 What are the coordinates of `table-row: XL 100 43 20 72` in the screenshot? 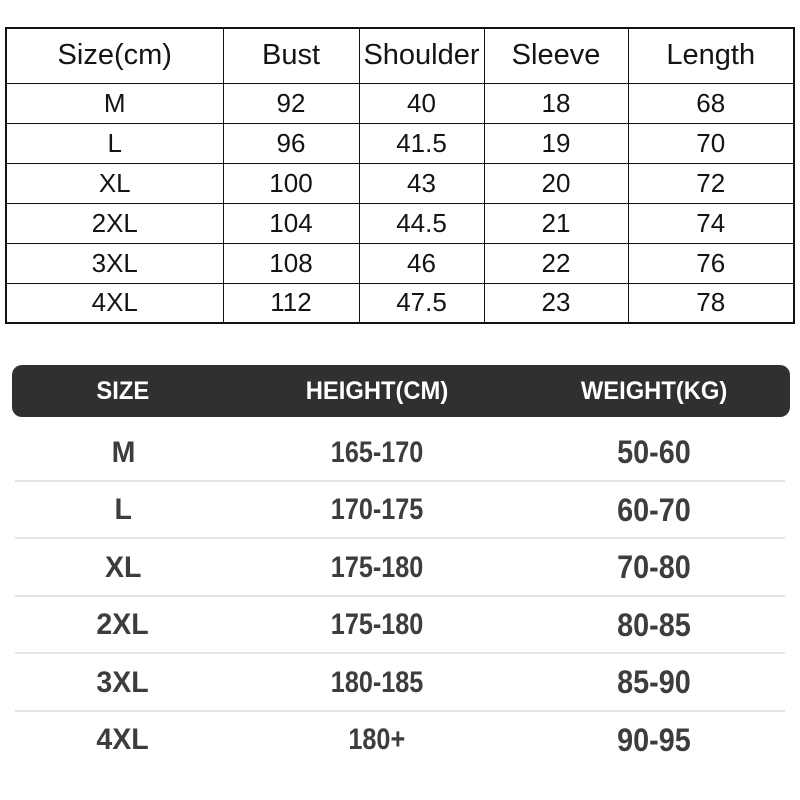 It's located at (400, 183).